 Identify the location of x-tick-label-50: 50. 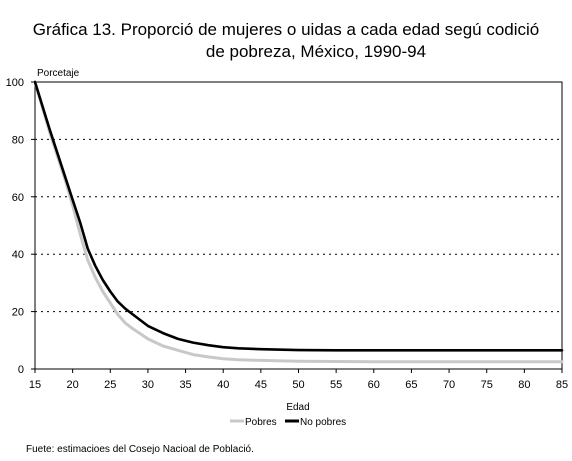
(298, 385).